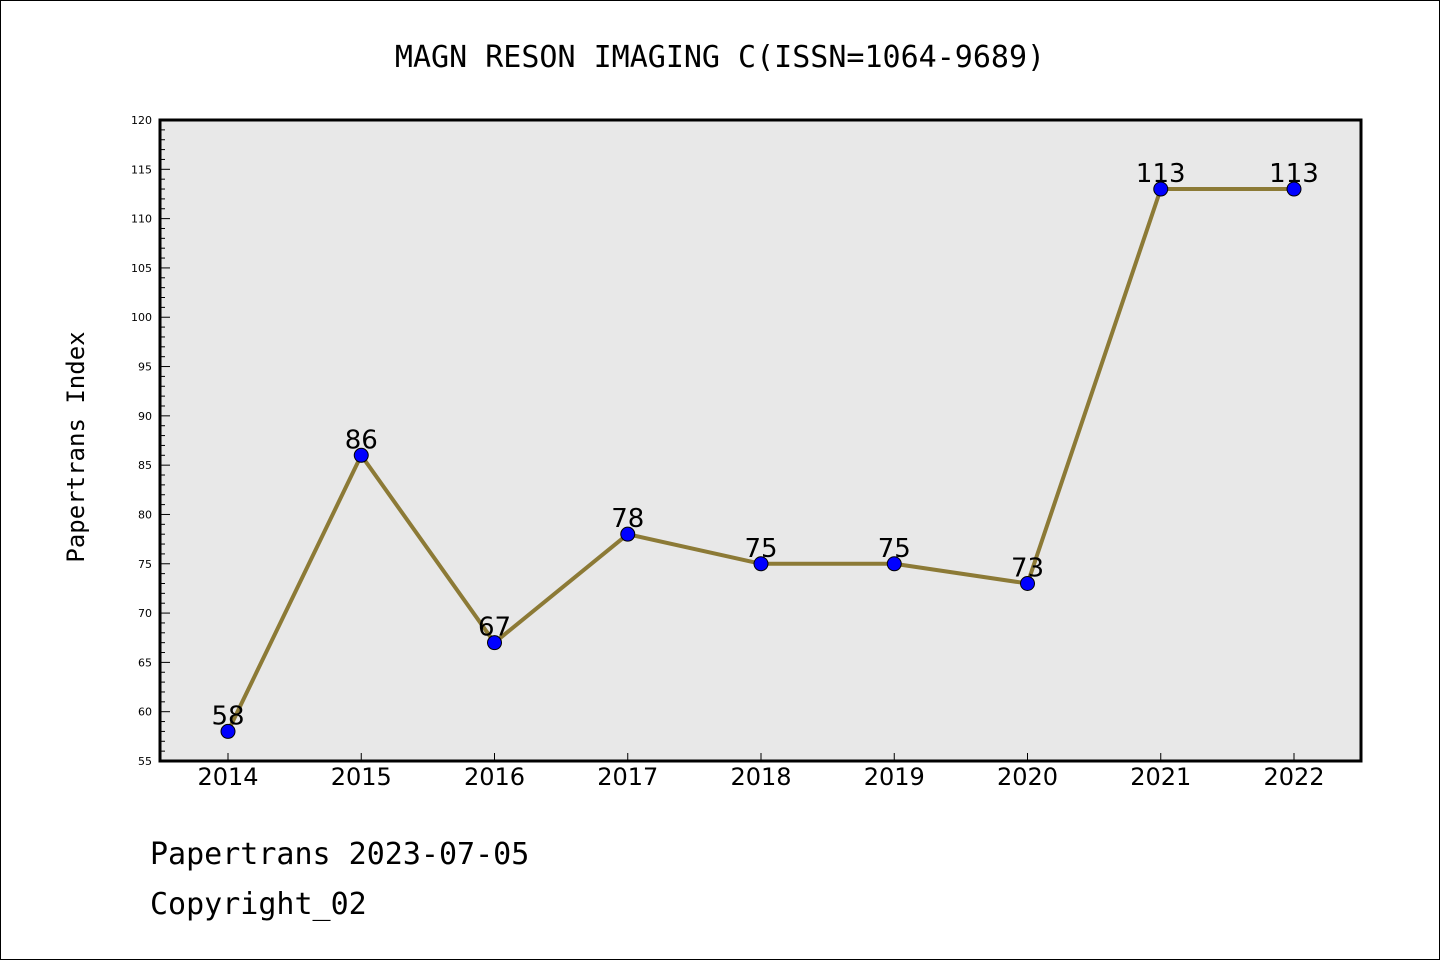 This screenshot has width=1440, height=960. Describe the element at coordinates (145, 564) in the screenshot. I see `y-tick-label: 75` at that location.